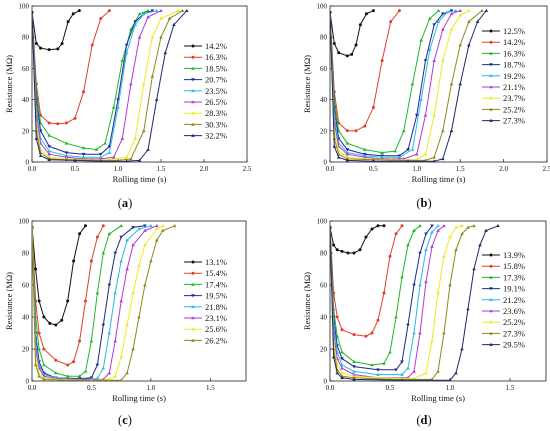 Image resolution: width=550 pixels, height=431 pixels. I want to click on legend-entry: 21.2%, so click(514, 300).